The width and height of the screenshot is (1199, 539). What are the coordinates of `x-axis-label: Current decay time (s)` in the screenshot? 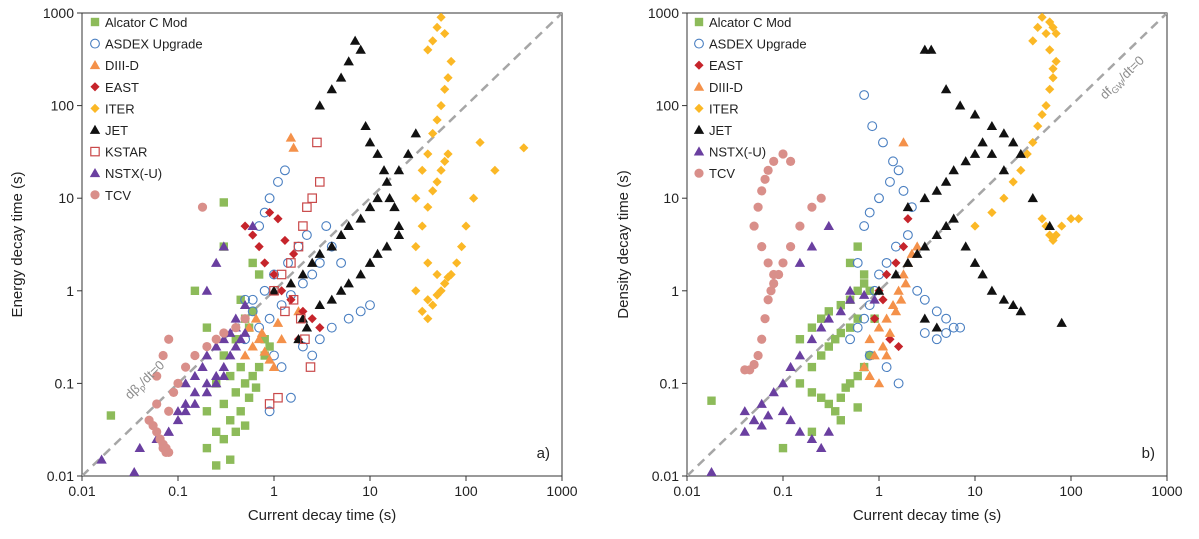 It's located at (927, 515).